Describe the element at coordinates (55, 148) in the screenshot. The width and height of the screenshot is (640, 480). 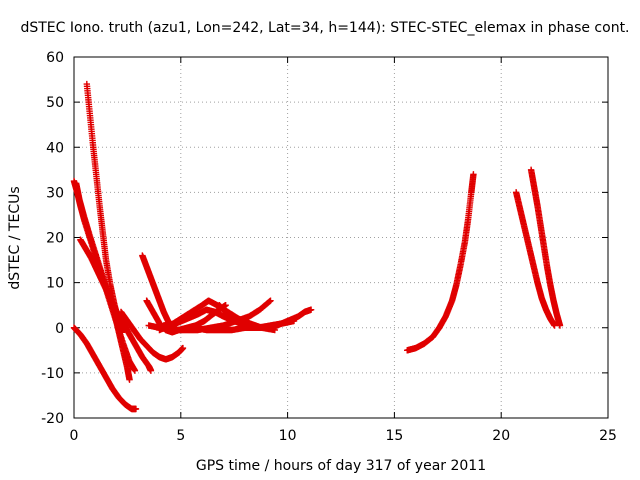
I see `y-tick-label: 40` at that location.